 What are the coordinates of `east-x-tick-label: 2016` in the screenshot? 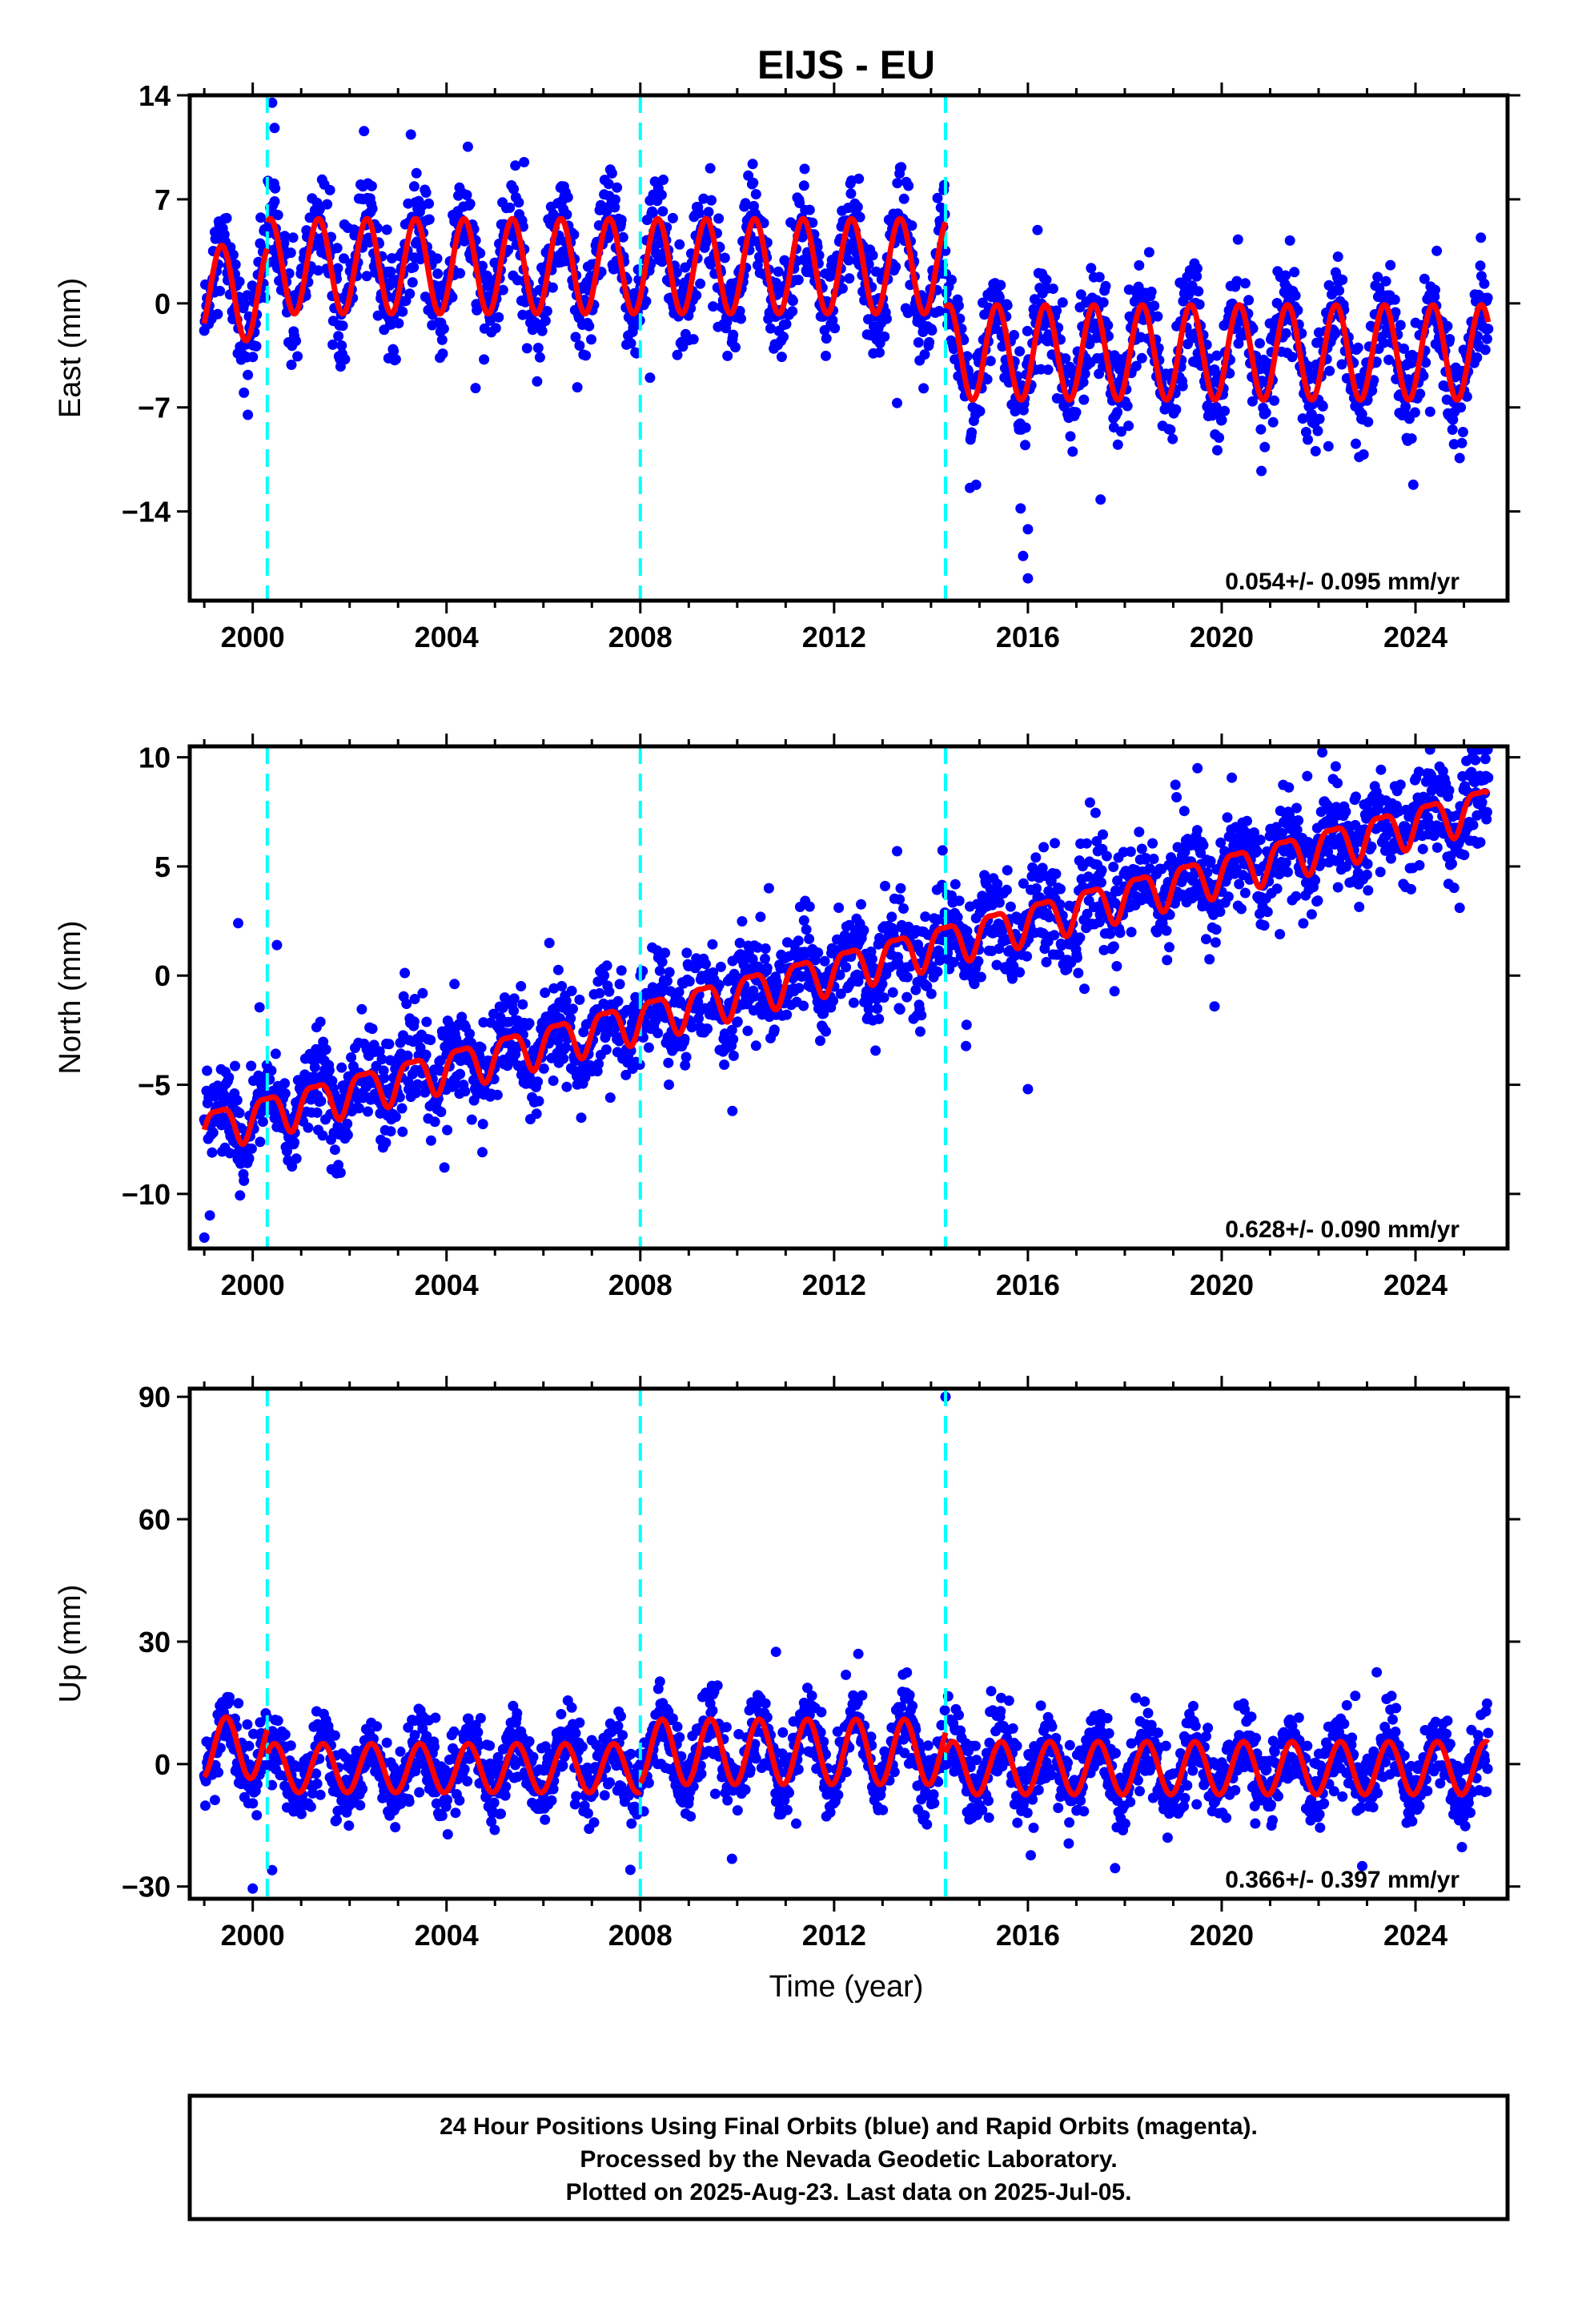 It's located at (1028, 637).